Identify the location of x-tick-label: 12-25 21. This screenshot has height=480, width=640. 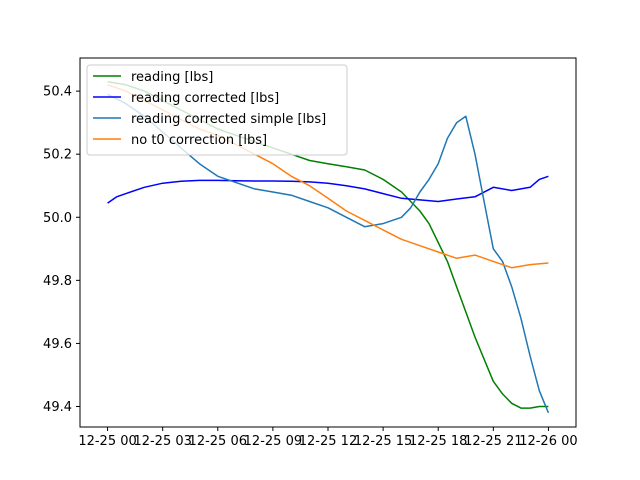
(493, 441).